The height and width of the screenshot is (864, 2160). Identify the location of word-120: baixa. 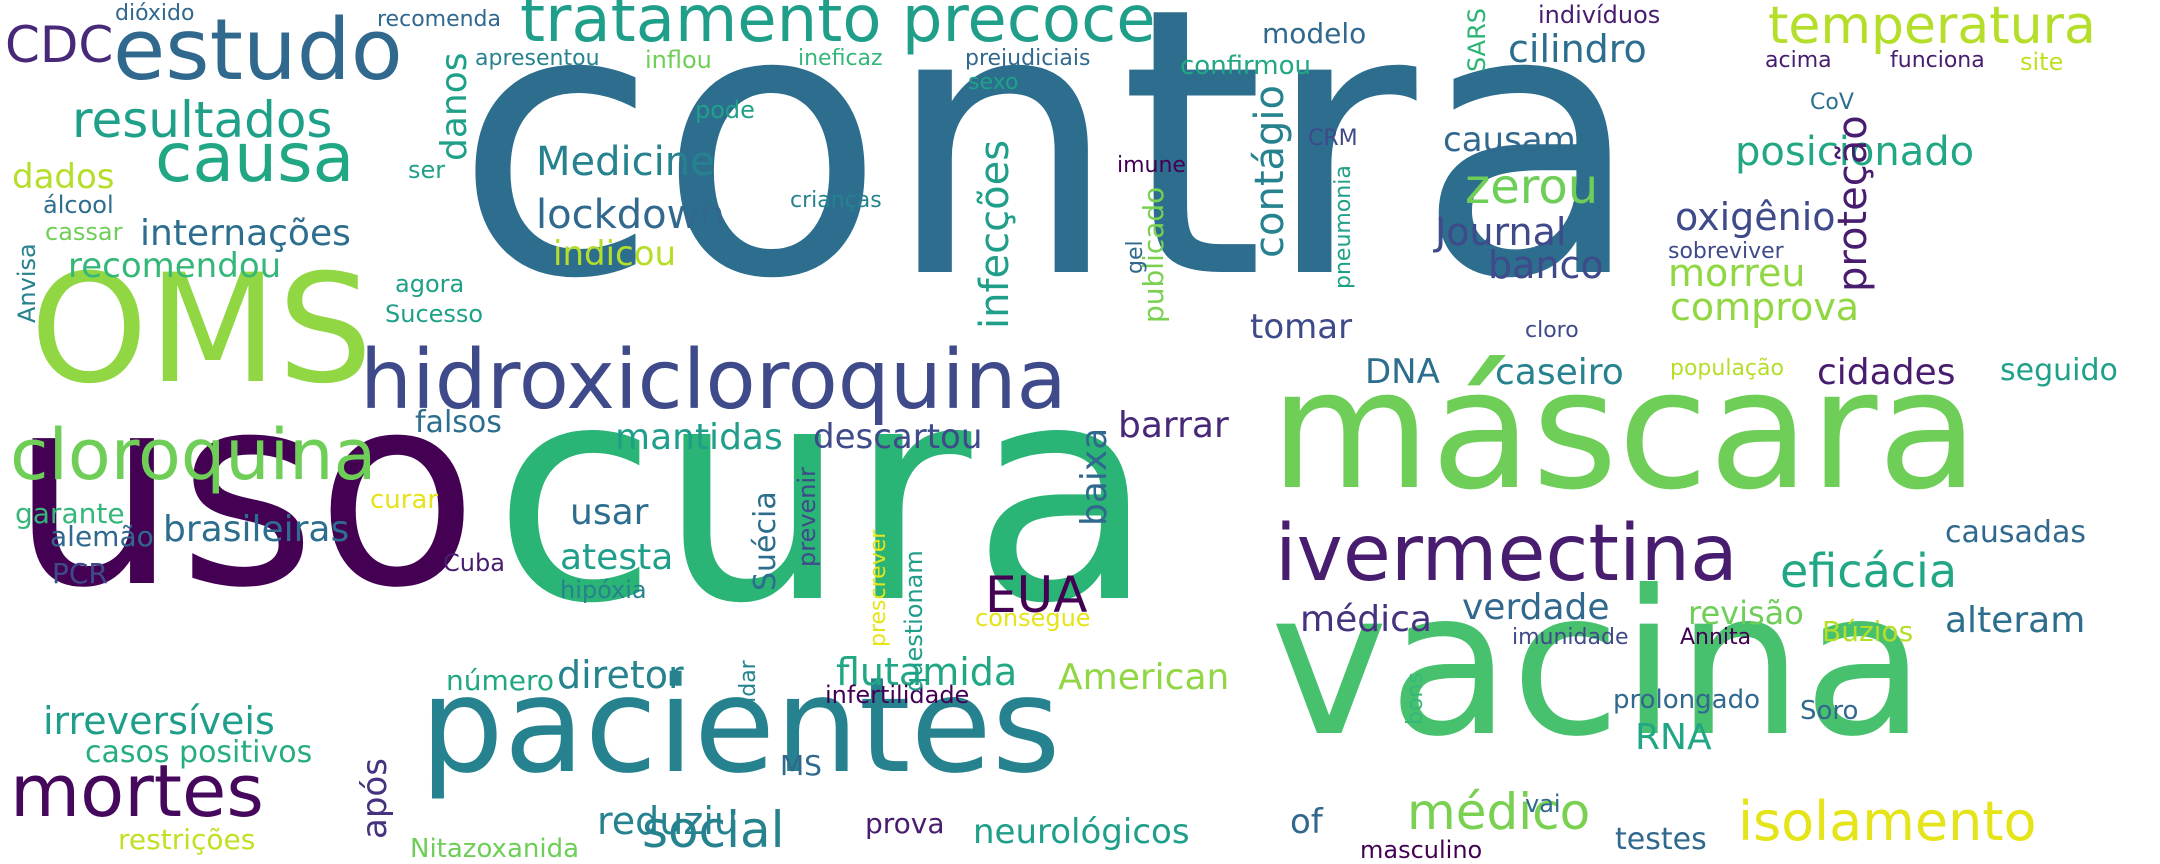
(1094, 476).